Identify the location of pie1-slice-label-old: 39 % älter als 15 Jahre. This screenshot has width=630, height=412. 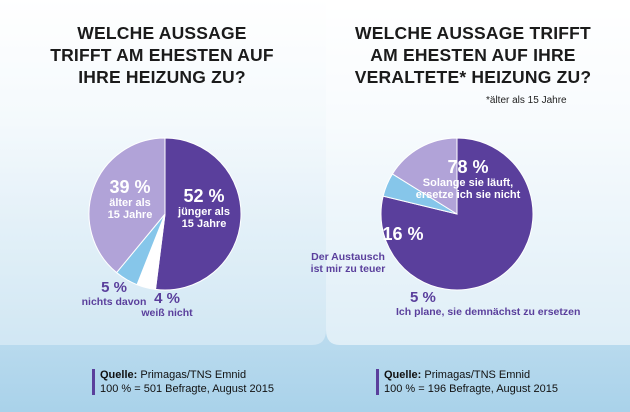
(130, 199).